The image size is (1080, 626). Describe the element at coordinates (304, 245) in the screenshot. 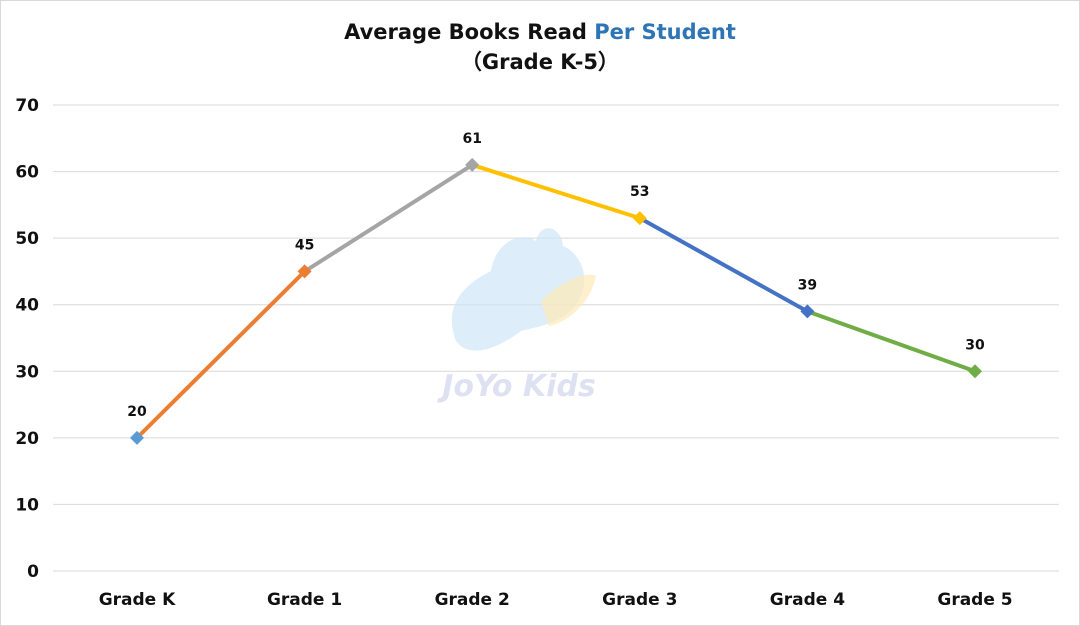

I see `data-label: 45` at that location.